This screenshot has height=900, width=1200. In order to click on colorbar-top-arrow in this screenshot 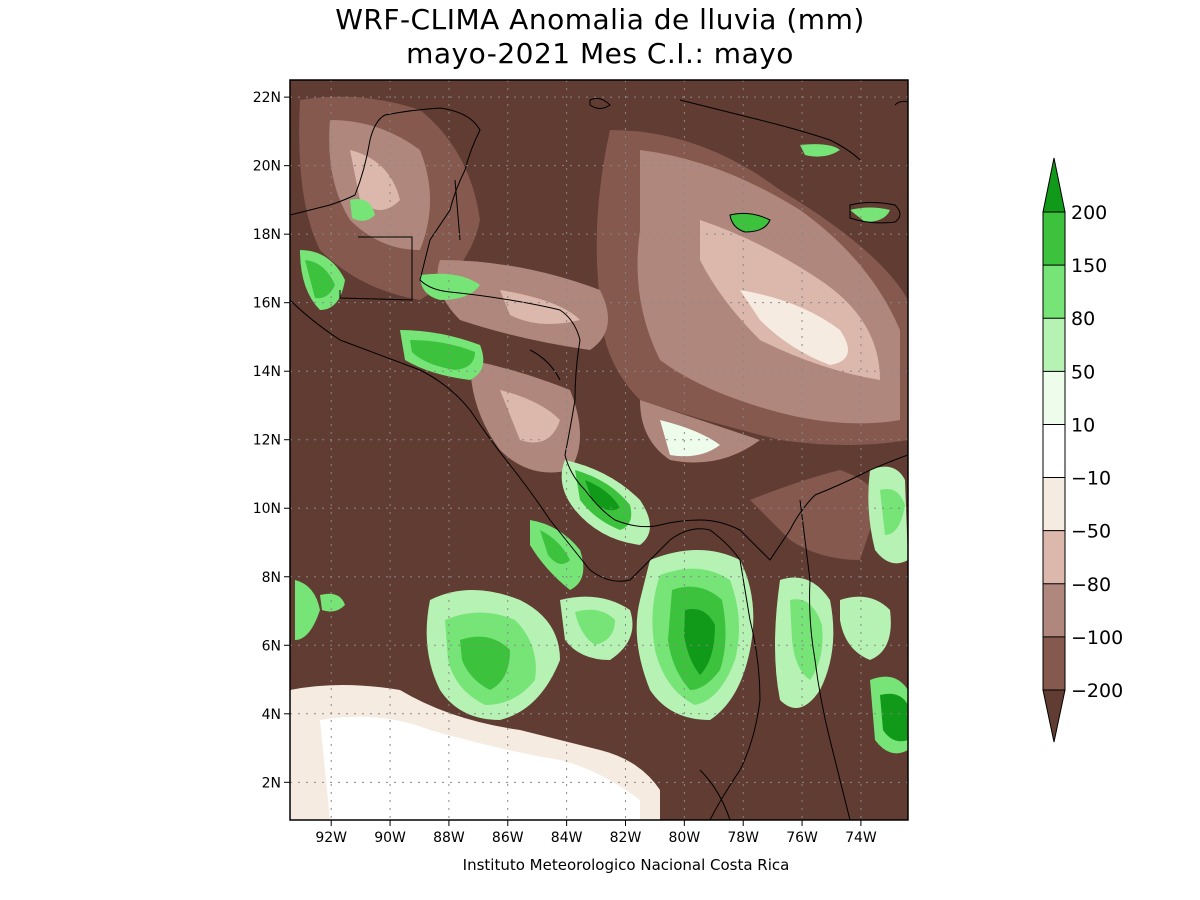, I will do `click(1054, 185)`.